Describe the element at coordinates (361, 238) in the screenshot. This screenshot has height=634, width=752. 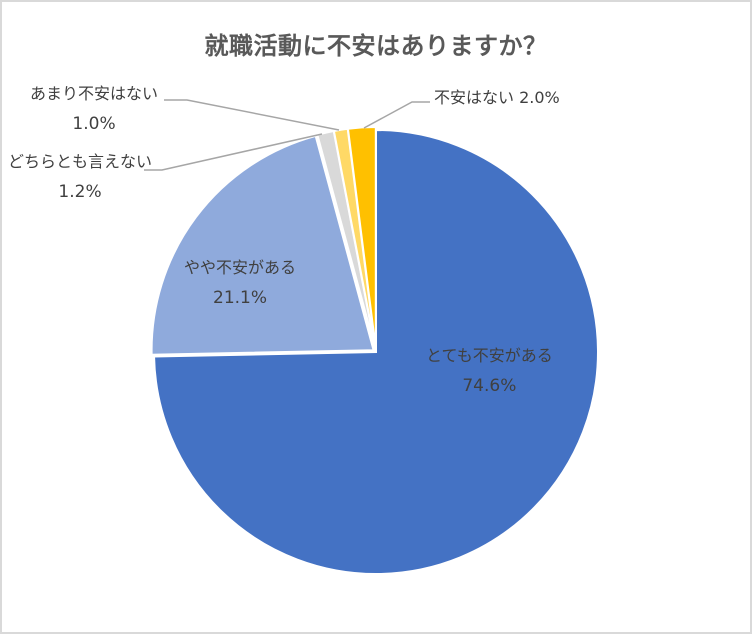
I see `slice-not-worried` at that location.